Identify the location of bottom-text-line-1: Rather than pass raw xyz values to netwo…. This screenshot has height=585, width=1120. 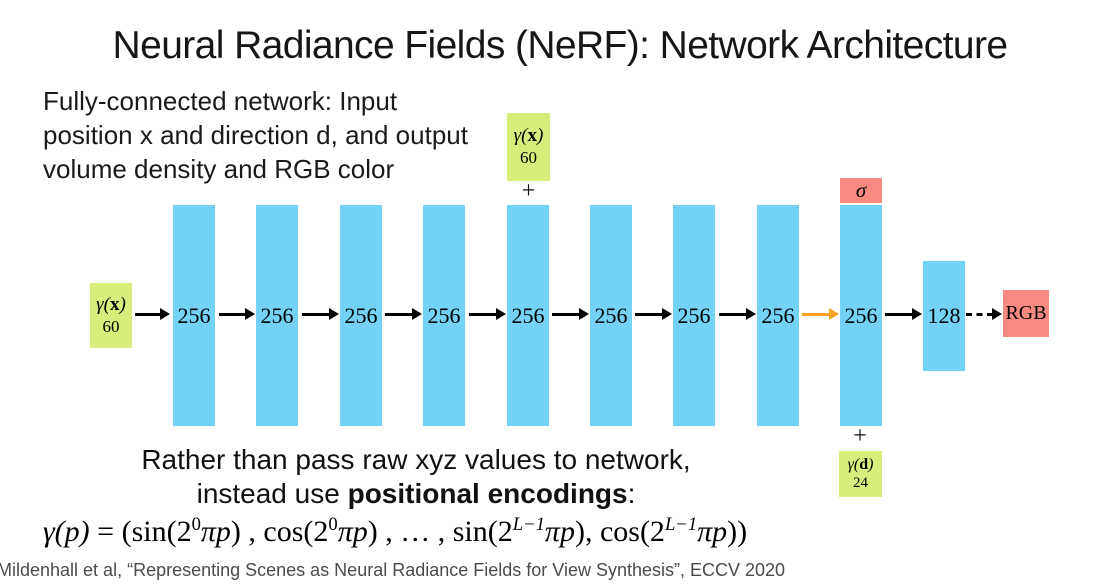
(416, 459).